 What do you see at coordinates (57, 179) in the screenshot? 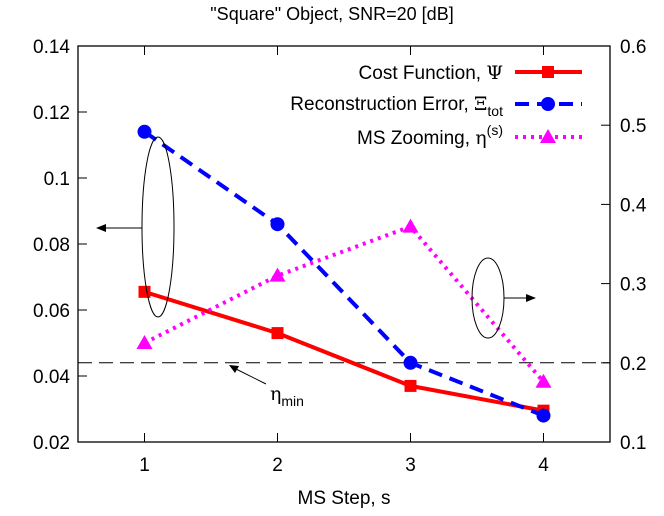
I see `y-left-tick-label: 0.1` at bounding box center [57, 179].